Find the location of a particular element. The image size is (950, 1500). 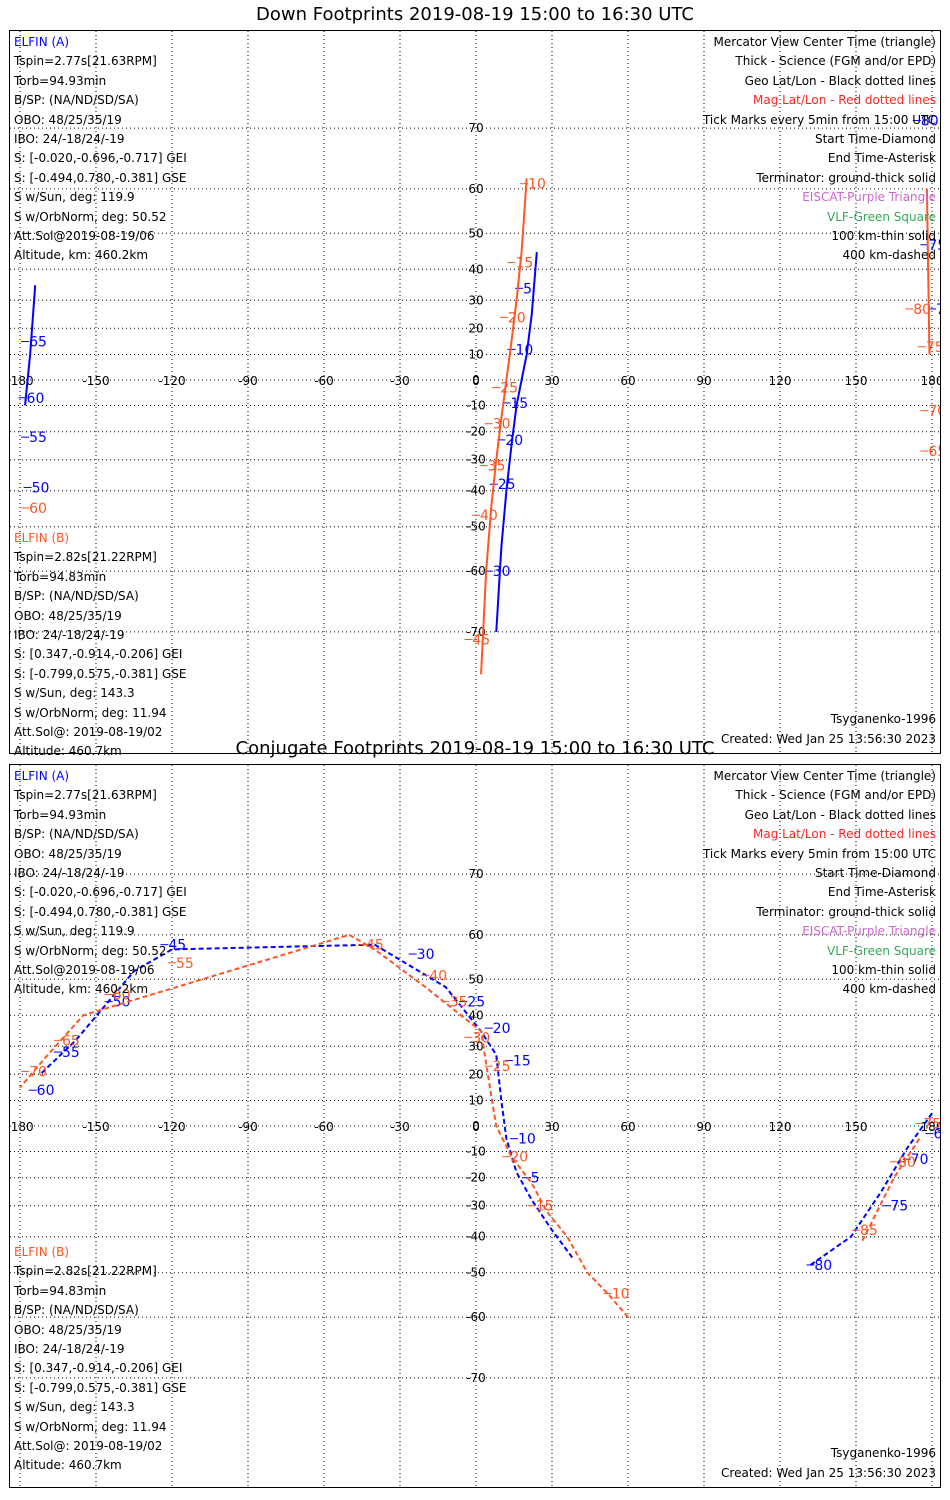

elfin-b-info-line: B/SP: (NA/ND/SD/SA) is located at coordinates (76, 1310).